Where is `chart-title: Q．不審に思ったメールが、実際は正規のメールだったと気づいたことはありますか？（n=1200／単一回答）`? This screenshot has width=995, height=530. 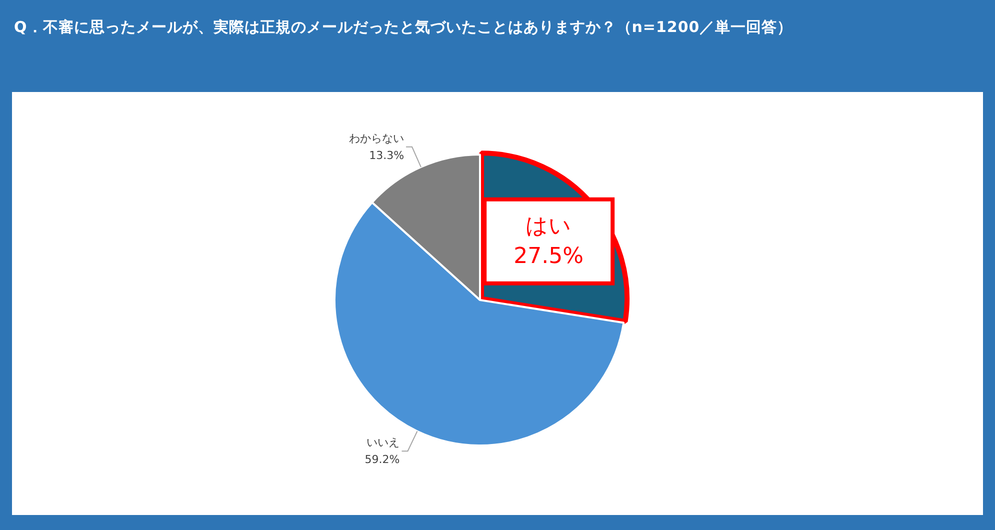
chart-title: Q．不審に思ったメールが、実際は正規のメールだったと気づいたことはありますか？（n=1200／単一回答） is located at coordinates (403, 27).